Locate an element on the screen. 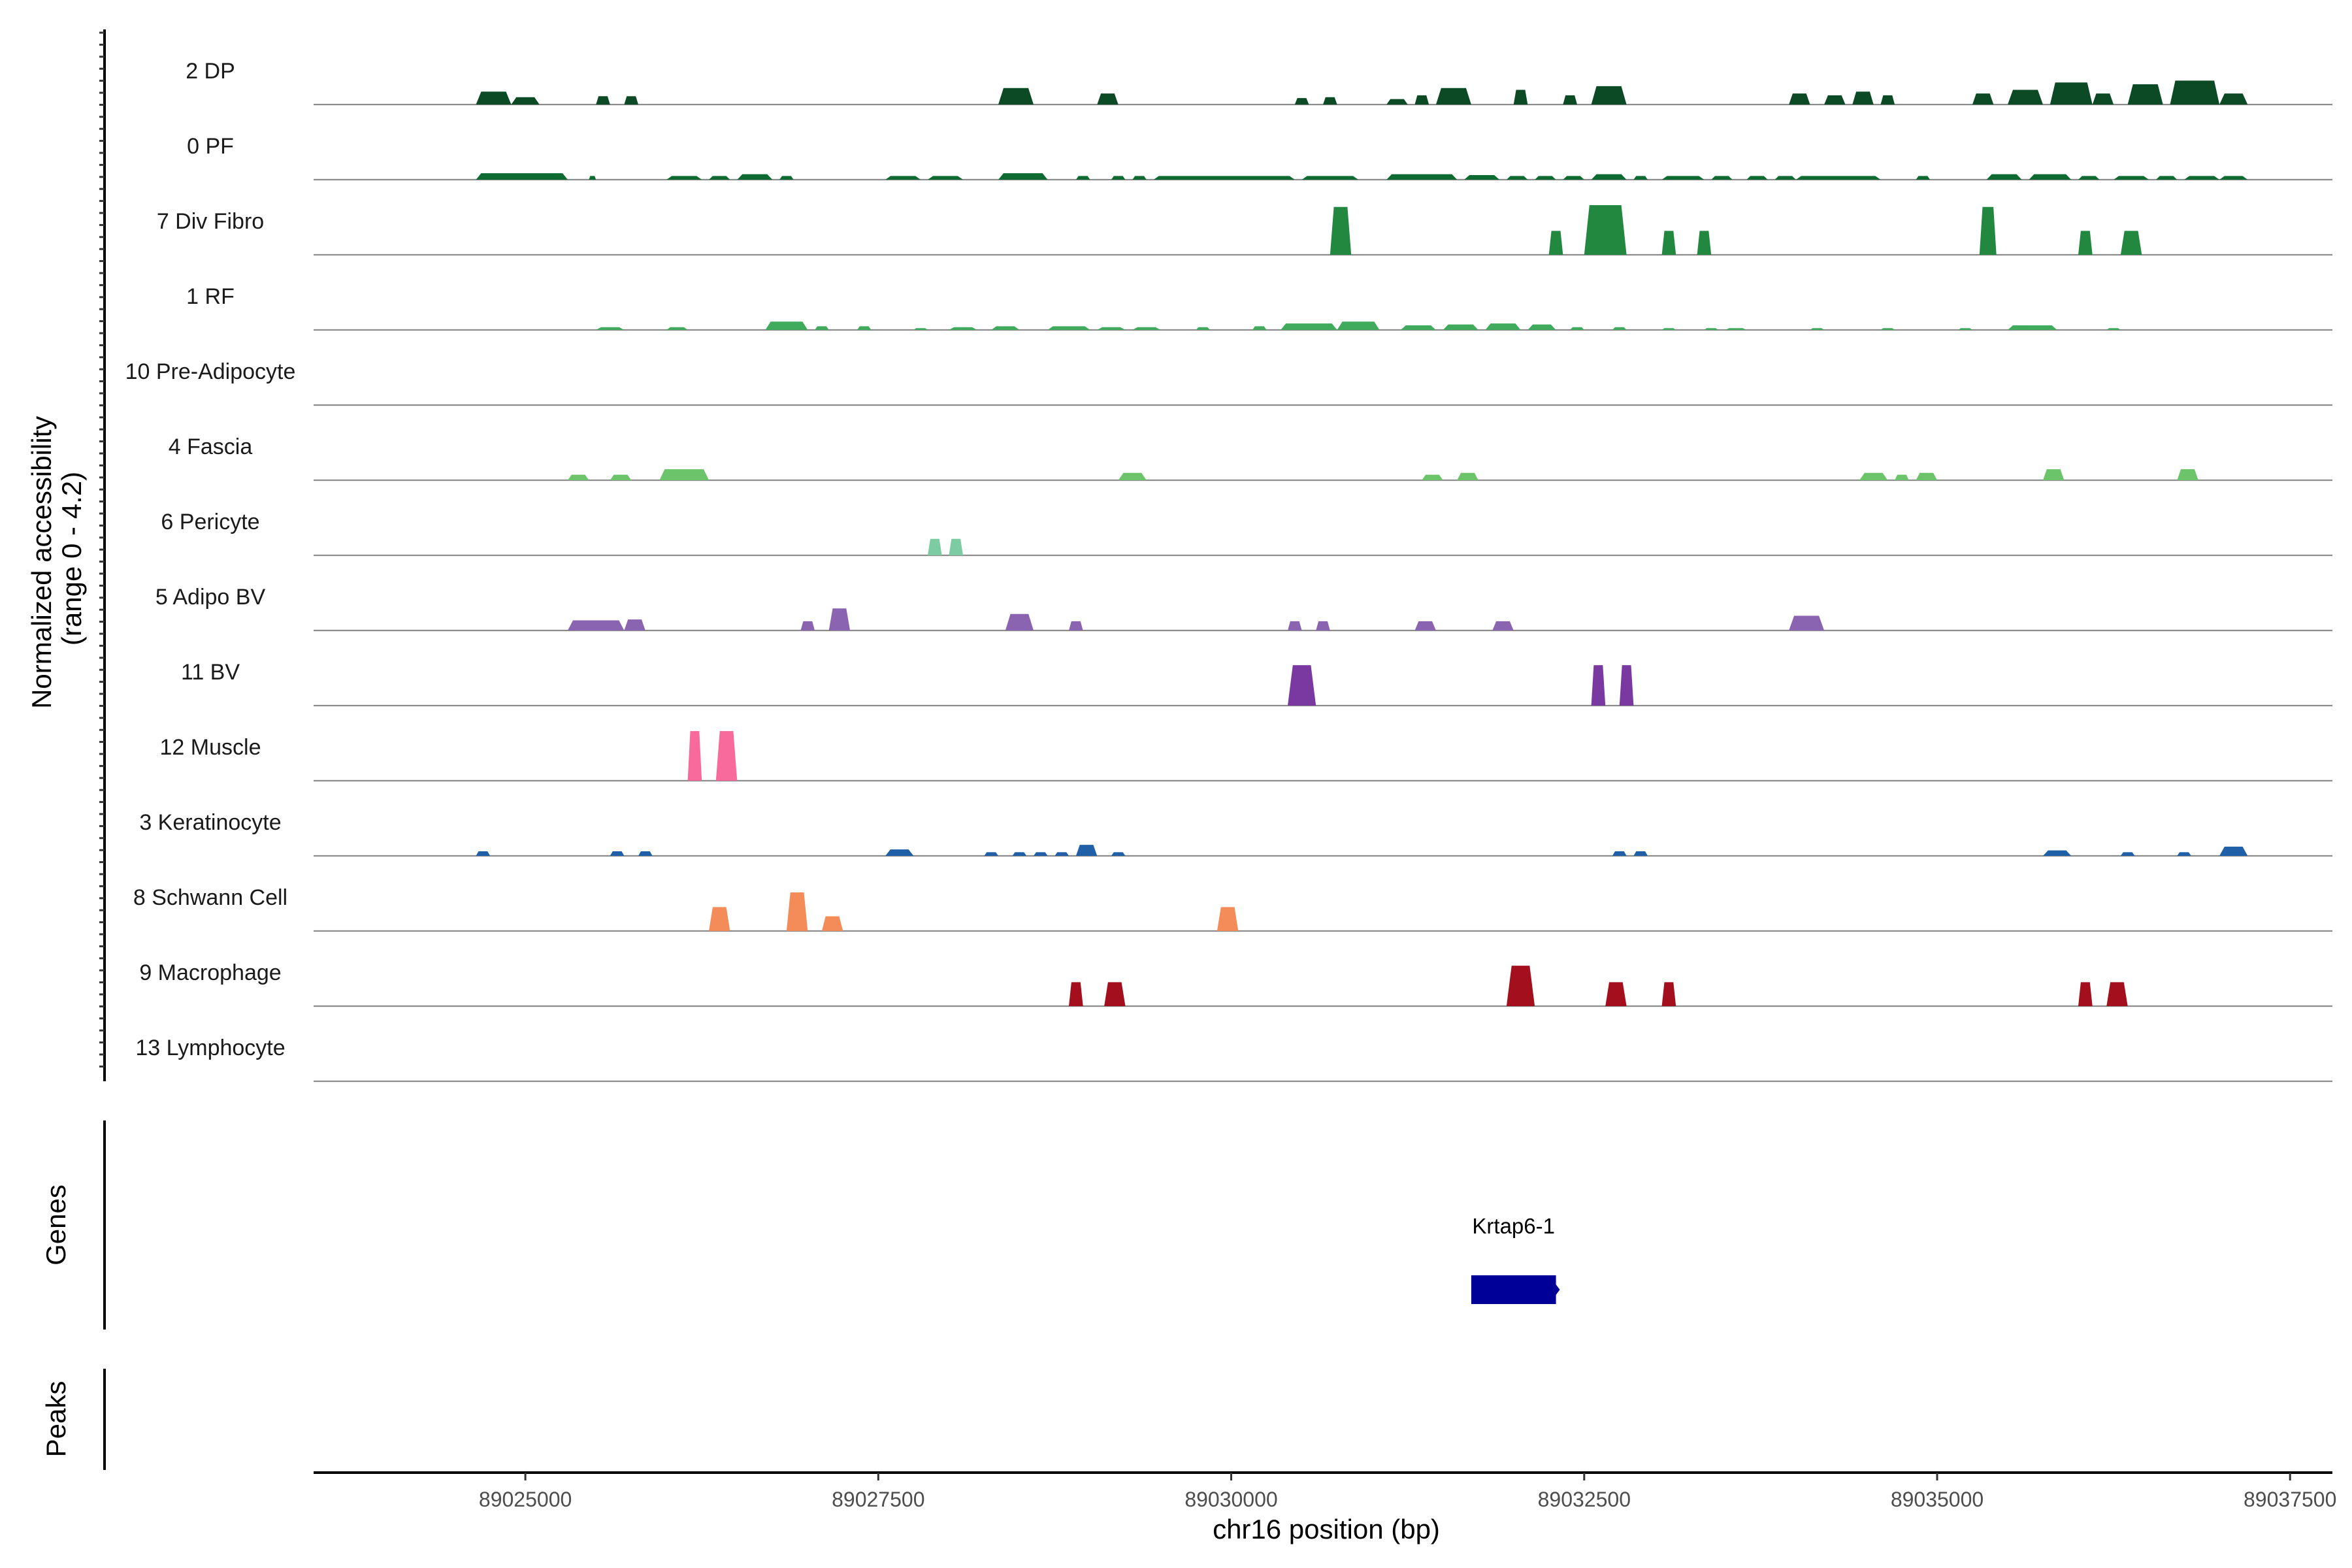 This screenshot has height=1568, width=2352. track-label: 12 Muscle is located at coordinates (210, 747).